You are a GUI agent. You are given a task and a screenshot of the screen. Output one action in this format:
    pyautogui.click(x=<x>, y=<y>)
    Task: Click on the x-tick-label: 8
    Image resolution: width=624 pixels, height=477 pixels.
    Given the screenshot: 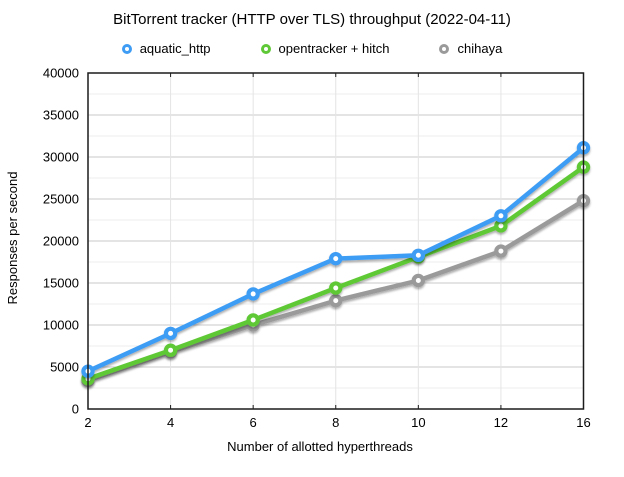 What is the action you would take?
    pyautogui.click(x=335, y=422)
    